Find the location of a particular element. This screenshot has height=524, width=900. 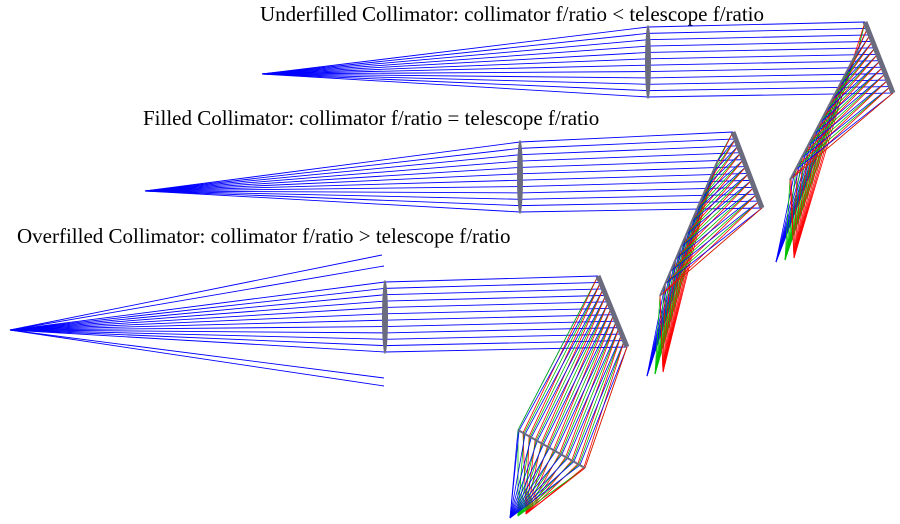

collimator-lens is located at coordinates (520, 177).